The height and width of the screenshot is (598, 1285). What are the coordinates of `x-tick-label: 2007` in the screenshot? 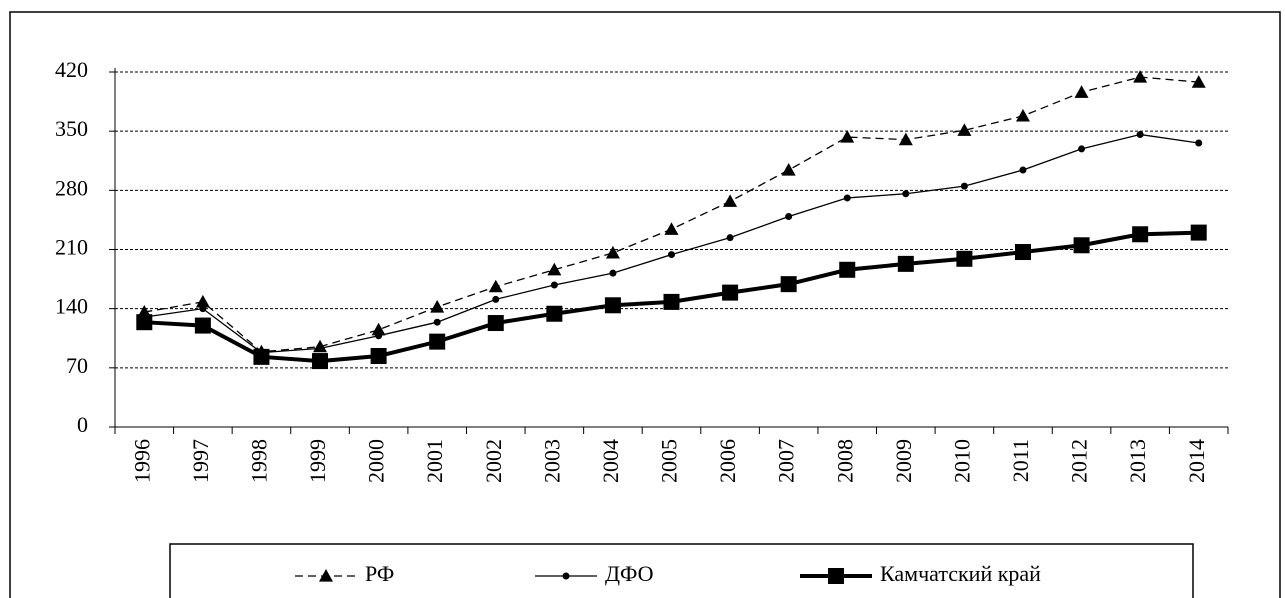 It's located at (786, 461).